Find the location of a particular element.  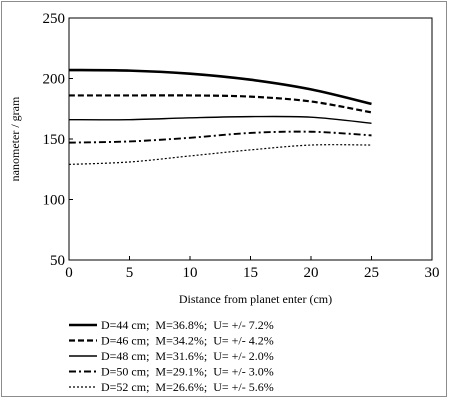

legend-label-4: D=50 cm; M=29.1%; U= +/- 3.0% is located at coordinates (187, 372).